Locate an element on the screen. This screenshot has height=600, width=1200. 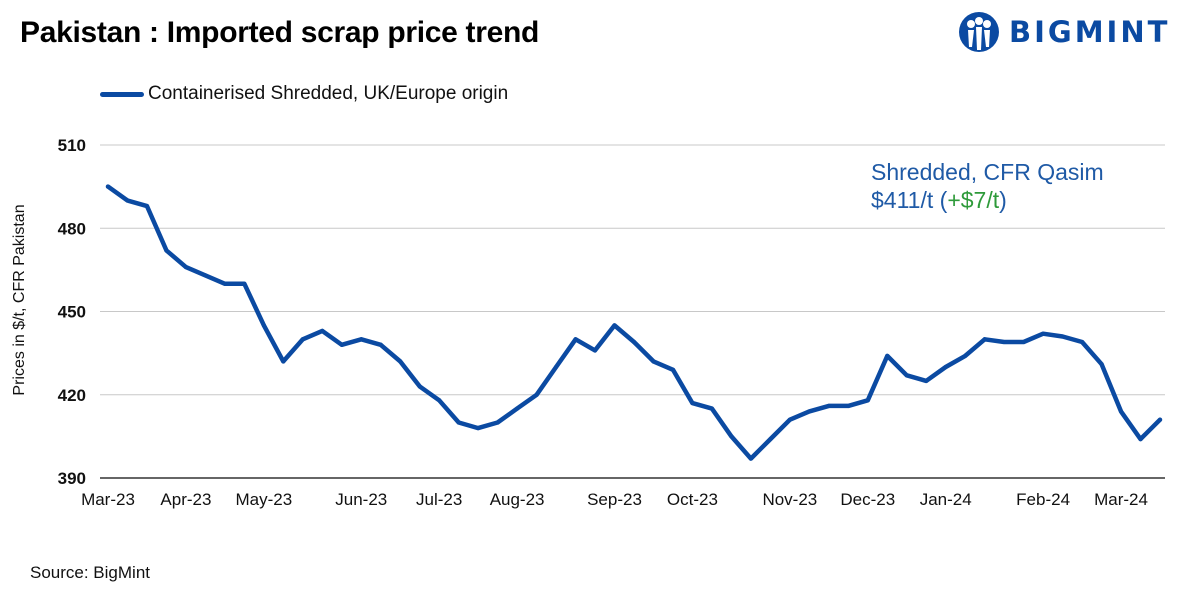
brand-logo: BIGMINT is located at coordinates (1063, 32).